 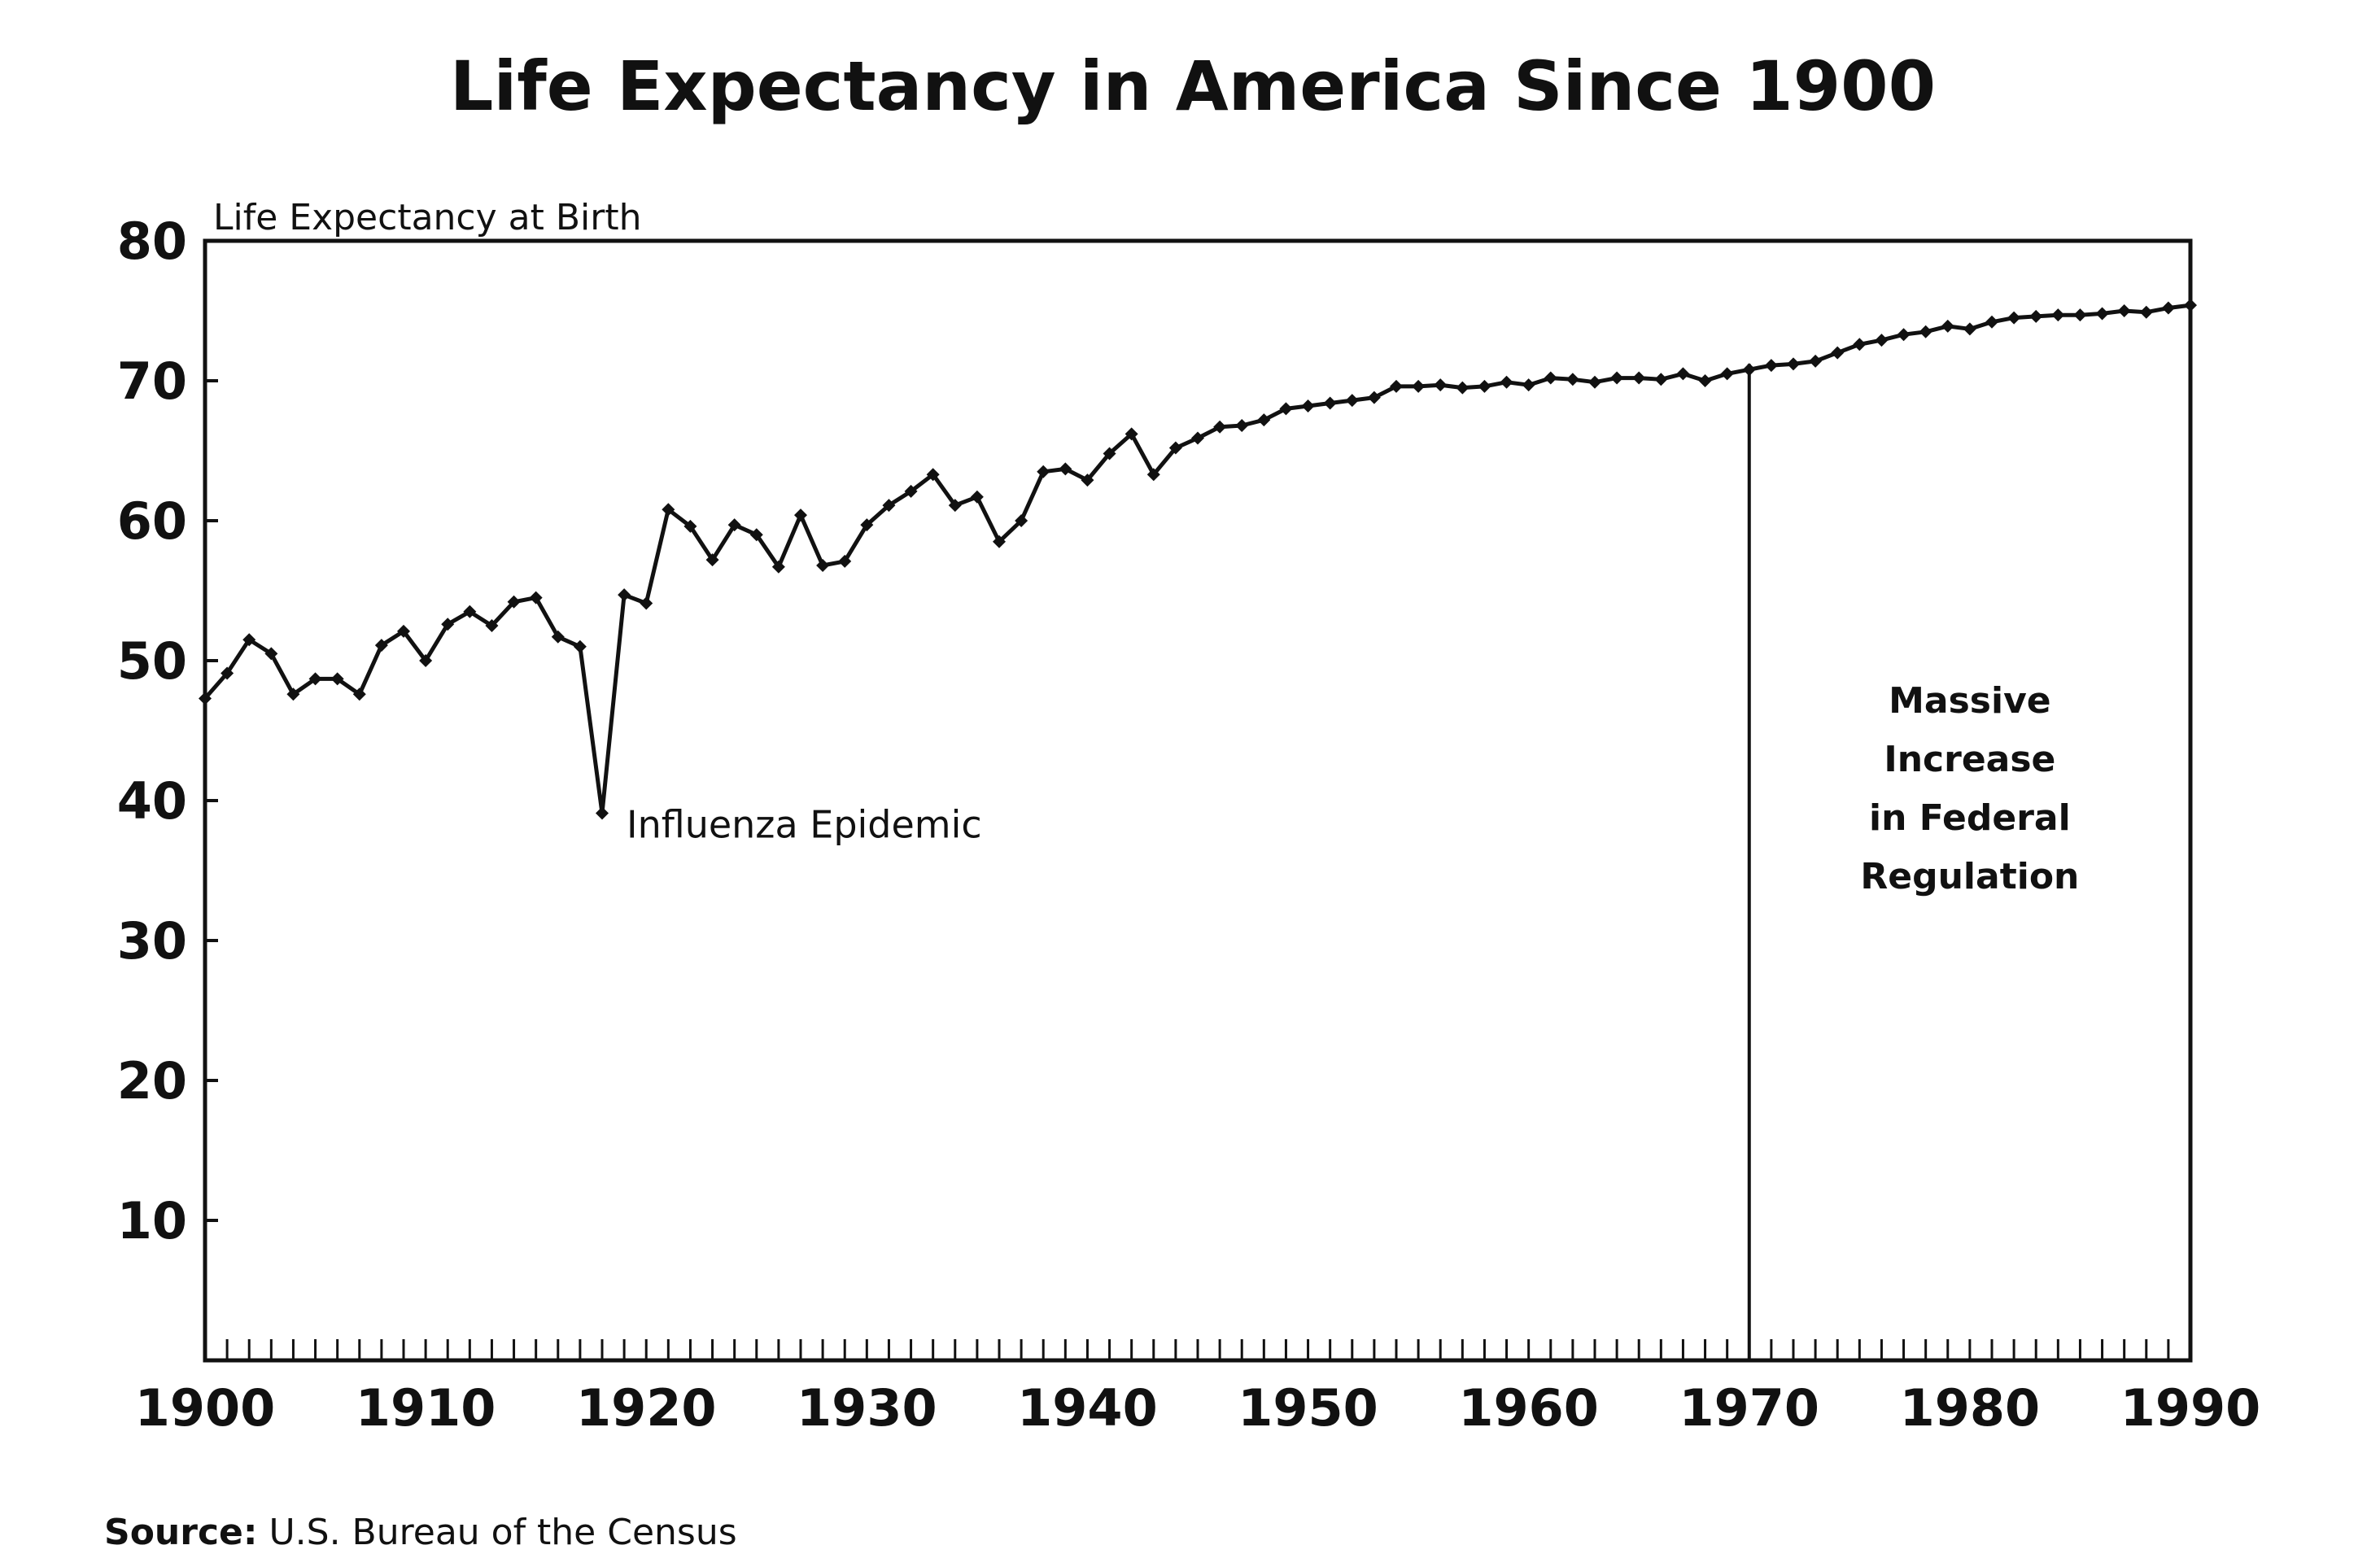 I want to click on data-point-1906, so click(x=337, y=679).